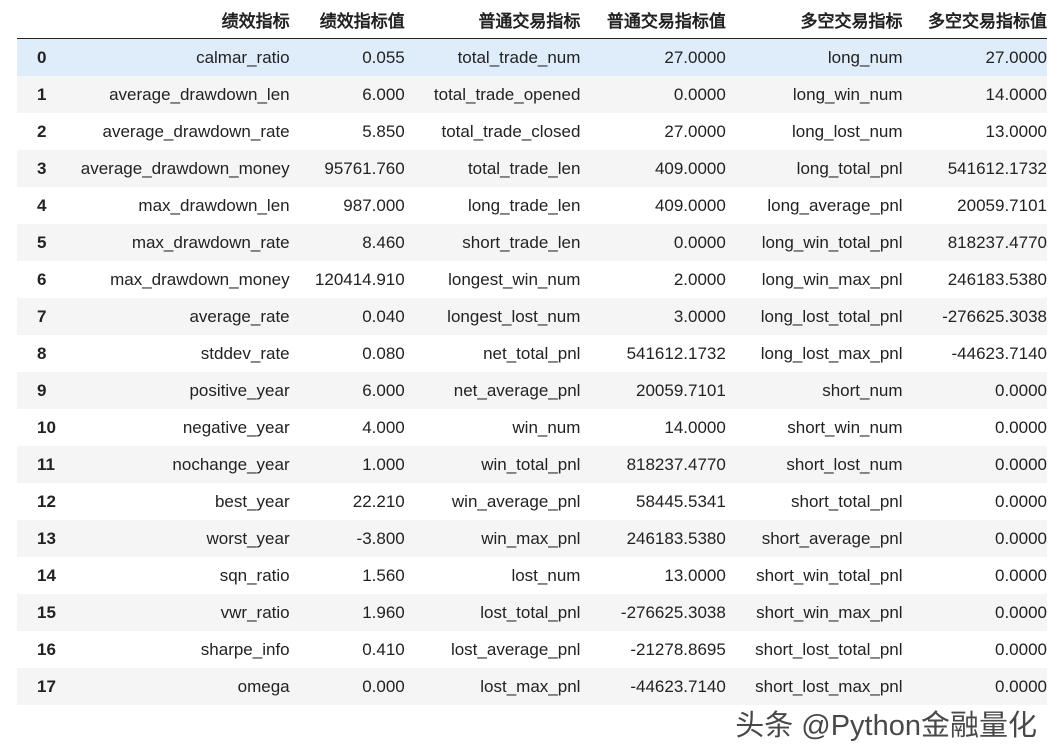  What do you see at coordinates (492, 19) in the screenshot?
I see `column-header: 普通交易指标` at bounding box center [492, 19].